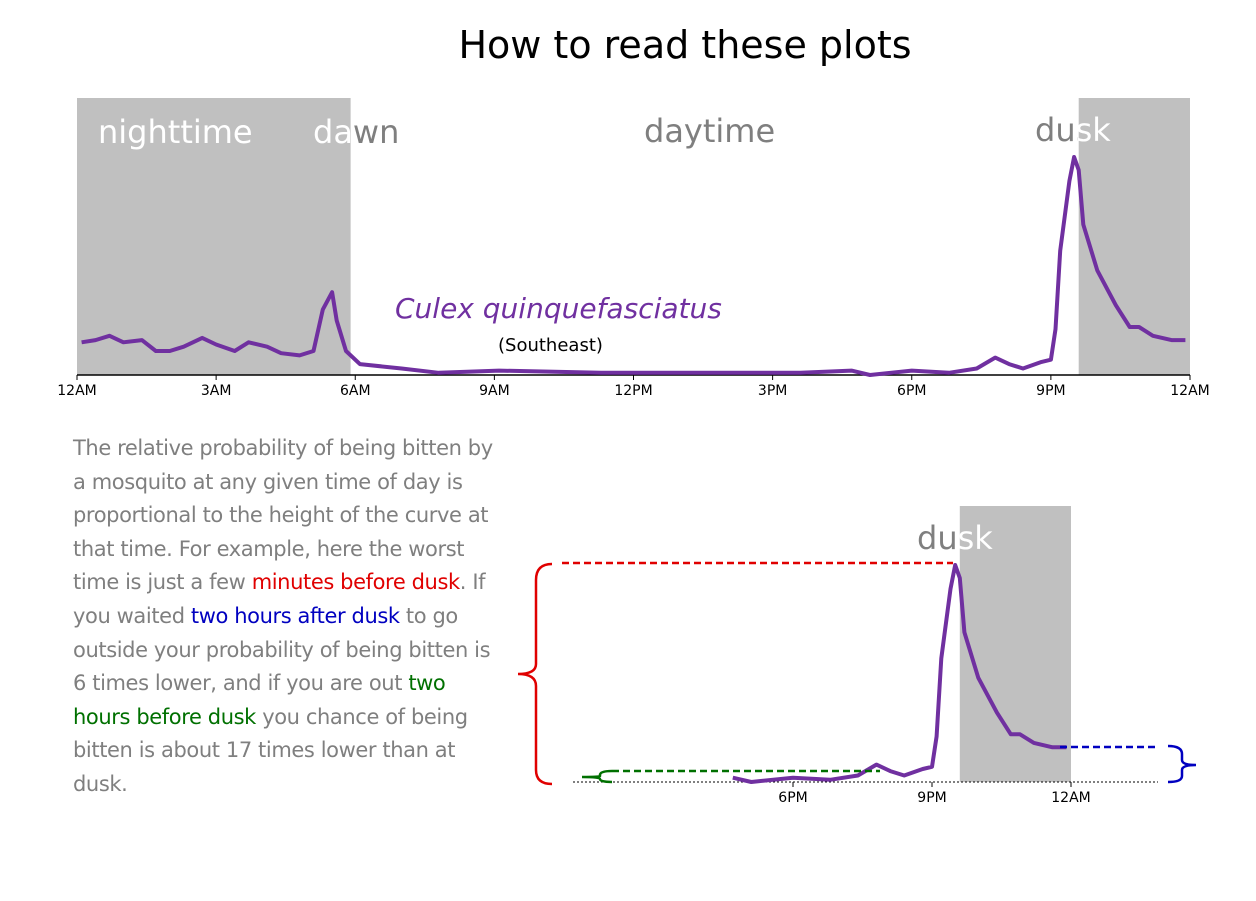 The width and height of the screenshot is (1256, 901). What do you see at coordinates (955, 538) in the screenshot?
I see `zoom-label: dusk` at bounding box center [955, 538].